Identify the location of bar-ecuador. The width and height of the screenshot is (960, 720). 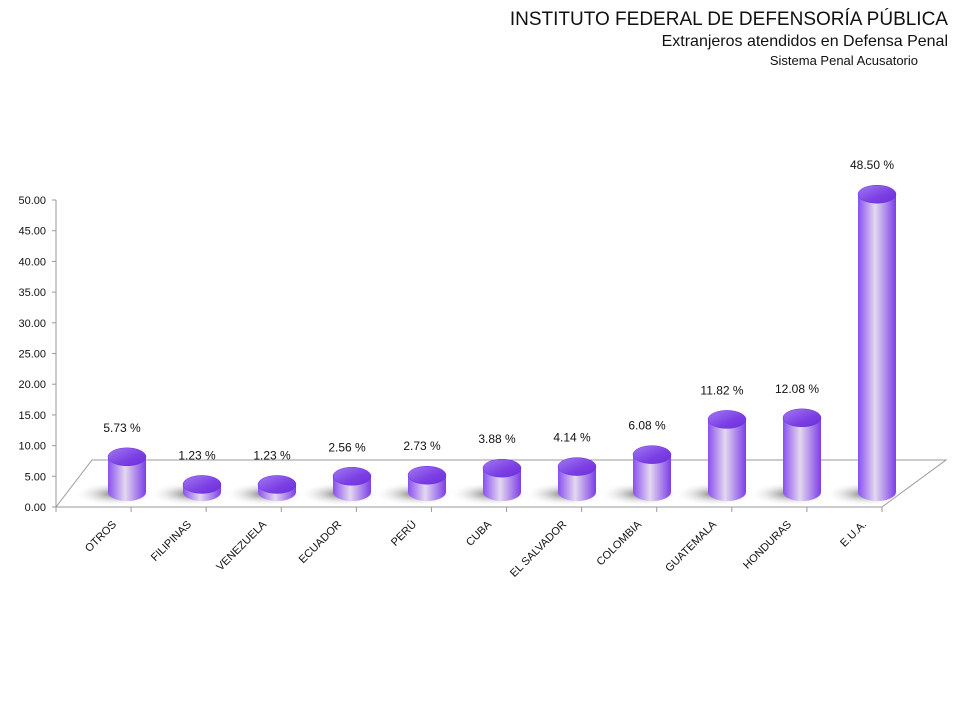
(352, 484).